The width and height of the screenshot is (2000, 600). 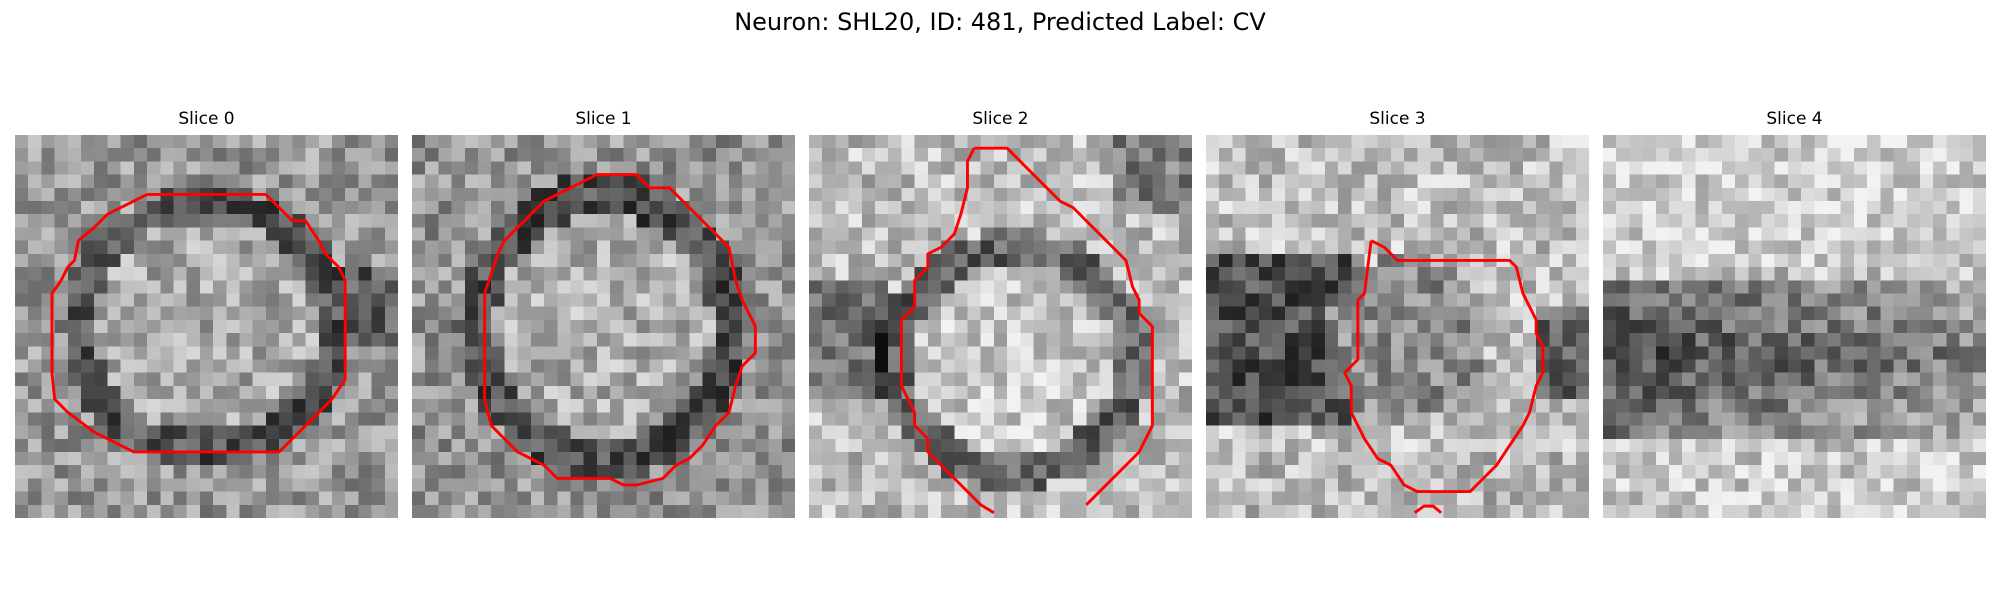 What do you see at coordinates (206, 119) in the screenshot?
I see `slice-title: Slice 0` at bounding box center [206, 119].